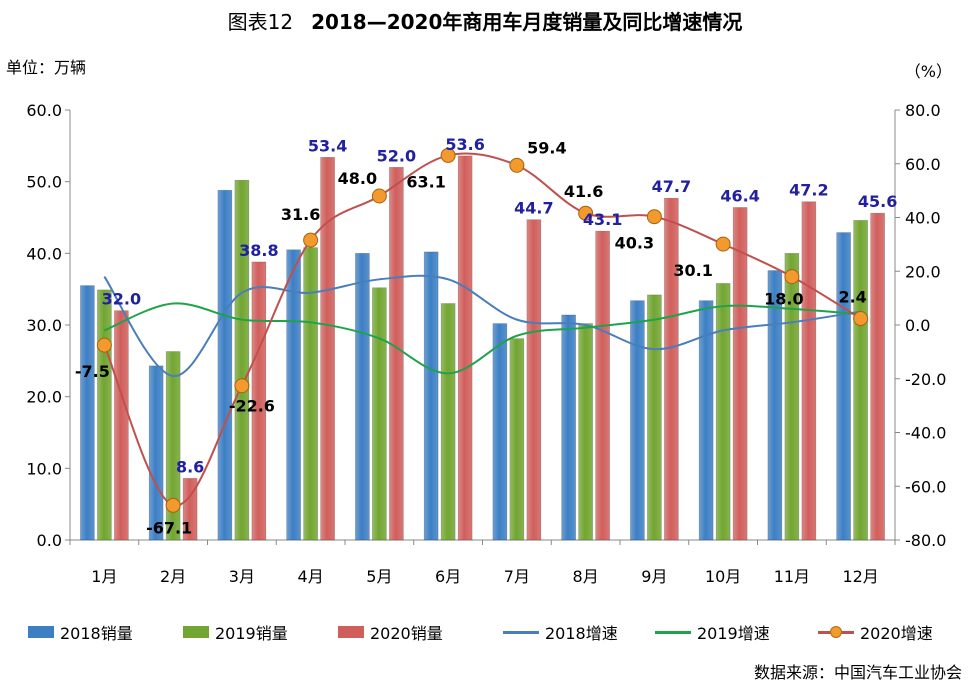 Image resolution: width=970 pixels, height=685 pixels. What do you see at coordinates (252, 406) in the screenshot?
I see `growth-label-2020: -22.6` at bounding box center [252, 406].